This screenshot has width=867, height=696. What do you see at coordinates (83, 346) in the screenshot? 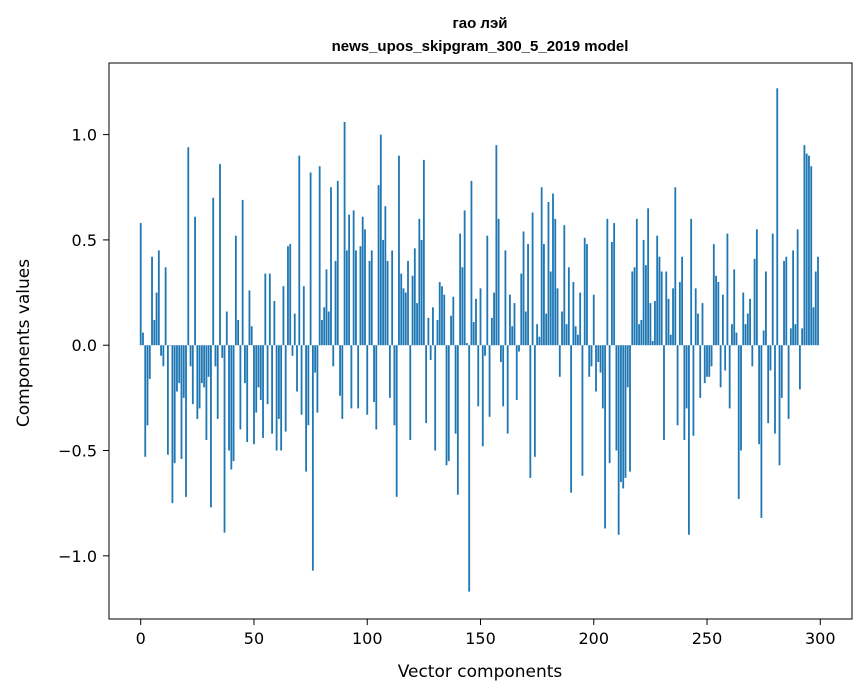
I see `y-axis-ticks: −1.0 −0.5 0.0 0.5 1.0` at bounding box center [83, 346].